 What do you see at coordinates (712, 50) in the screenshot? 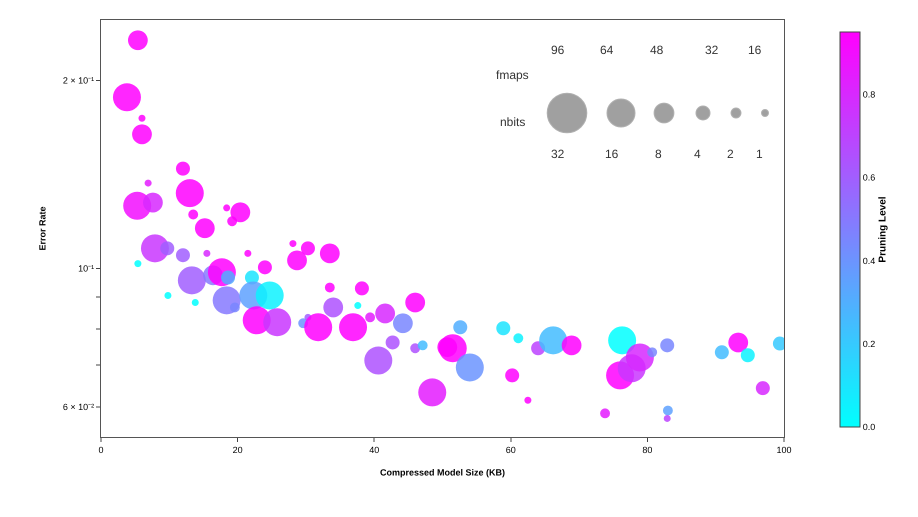
I see `annotation: 32` at bounding box center [712, 50].